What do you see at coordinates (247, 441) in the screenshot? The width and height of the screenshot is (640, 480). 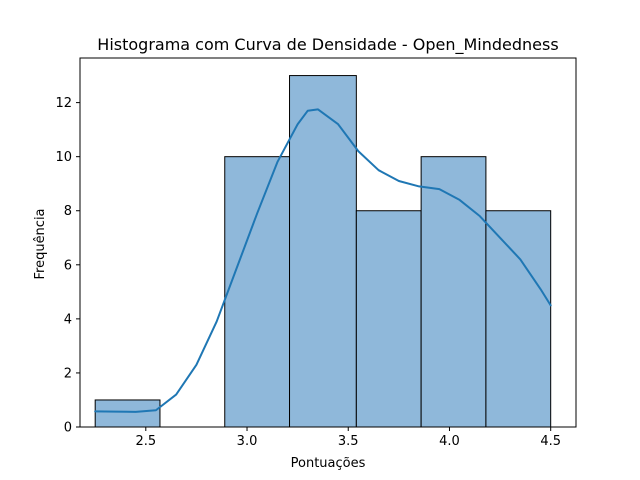 I see `x-tick-label: 3.0` at bounding box center [247, 441].